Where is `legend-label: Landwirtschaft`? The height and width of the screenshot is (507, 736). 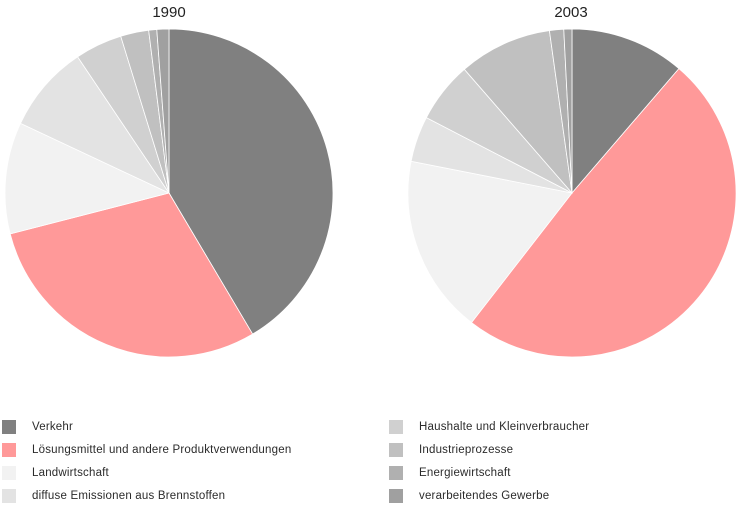 legend-label: Landwirtschaft is located at coordinates (70, 472).